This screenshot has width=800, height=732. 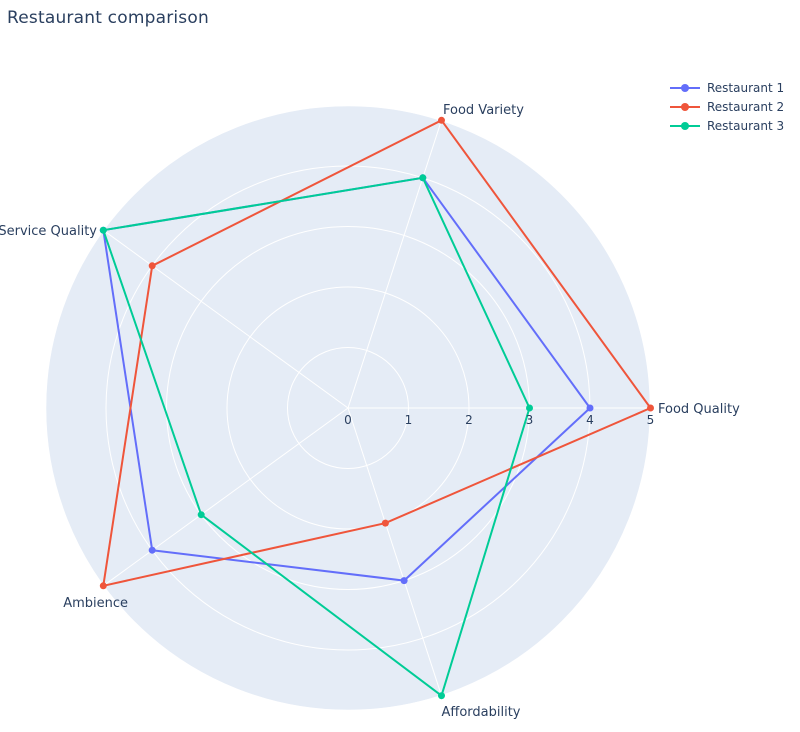 I want to click on radial-tick-label: 2, so click(x=469, y=420).